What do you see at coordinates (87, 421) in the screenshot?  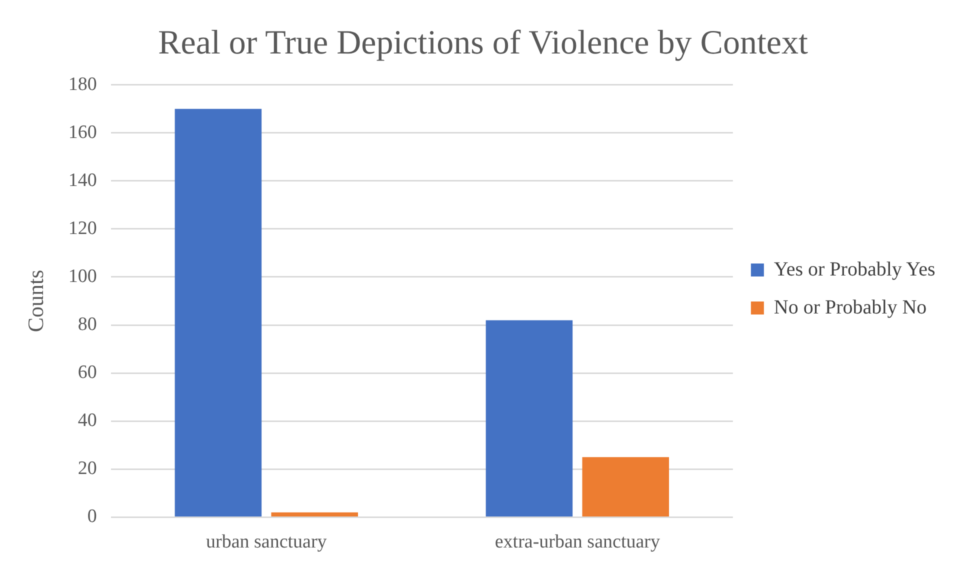 I see `y-tick-label: 40` at bounding box center [87, 421].